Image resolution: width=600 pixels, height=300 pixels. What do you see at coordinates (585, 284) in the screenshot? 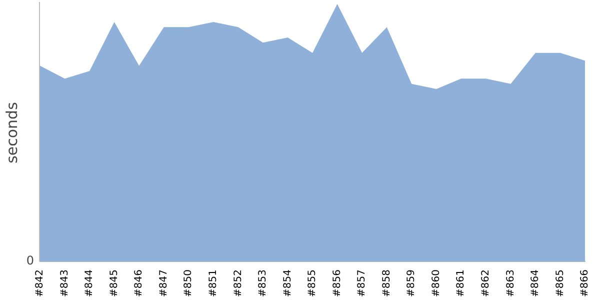
I see `x-tick-label: #866` at bounding box center [585, 284].